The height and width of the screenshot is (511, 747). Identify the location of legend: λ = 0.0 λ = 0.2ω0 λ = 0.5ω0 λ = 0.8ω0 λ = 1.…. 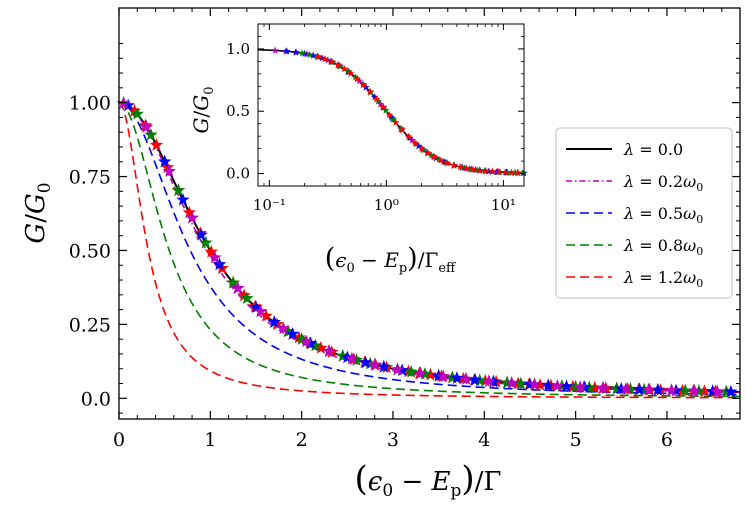
(644, 213).